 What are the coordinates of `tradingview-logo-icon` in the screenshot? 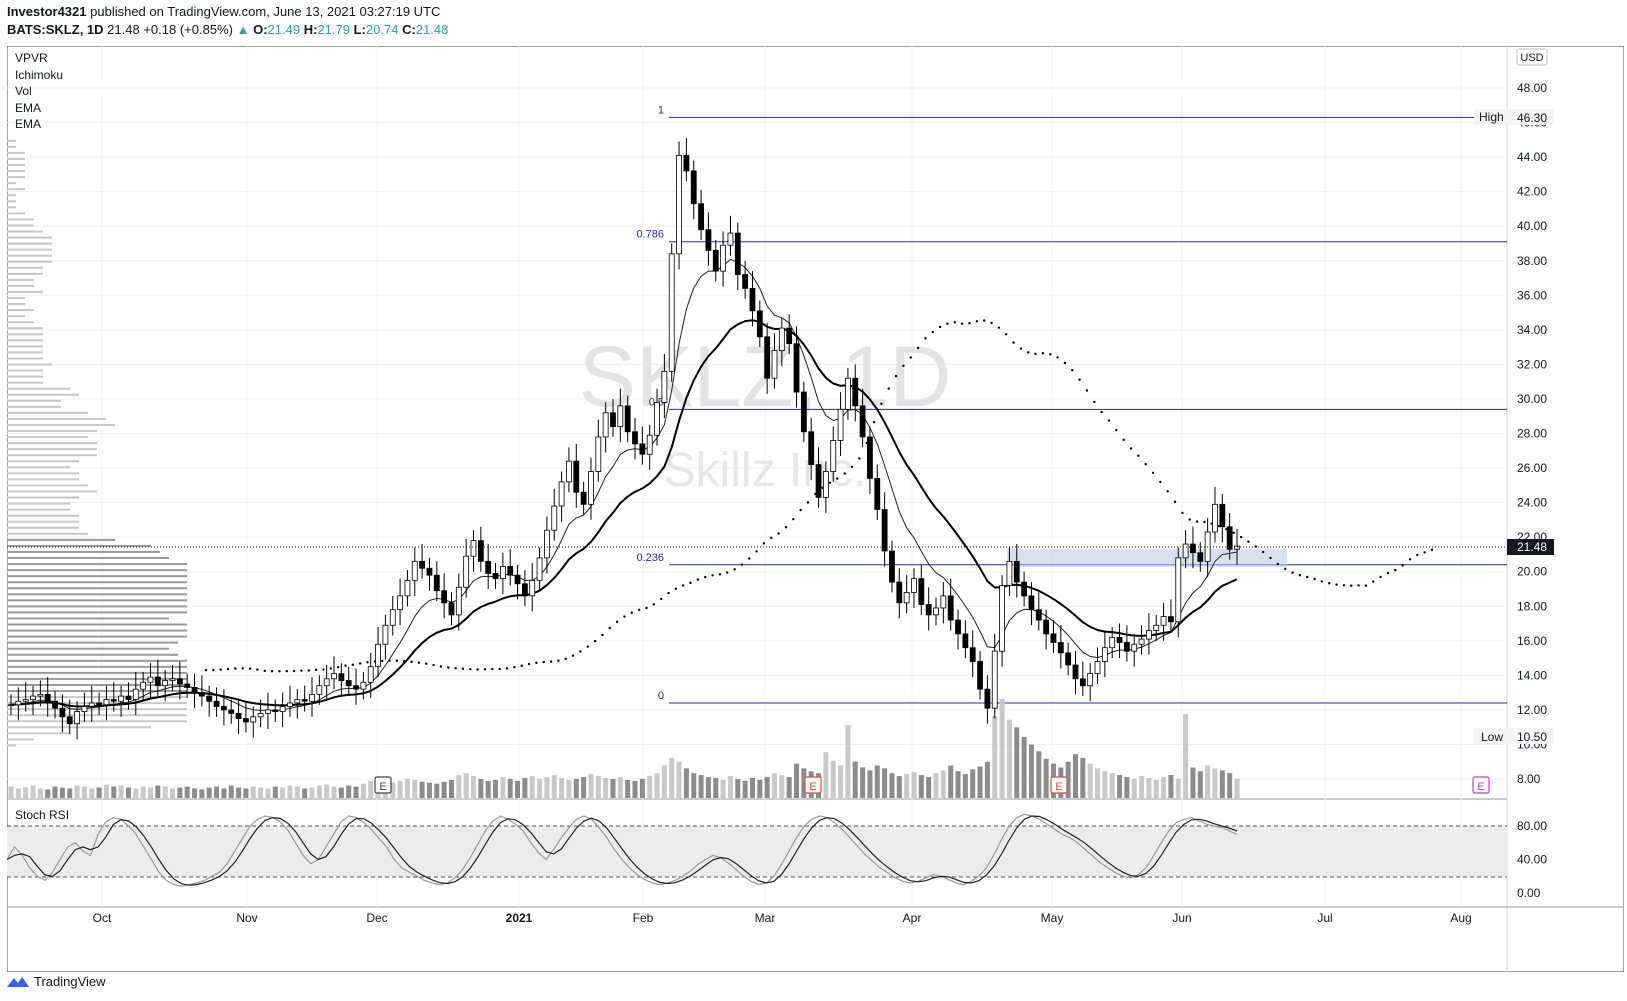 It's located at (18, 982).